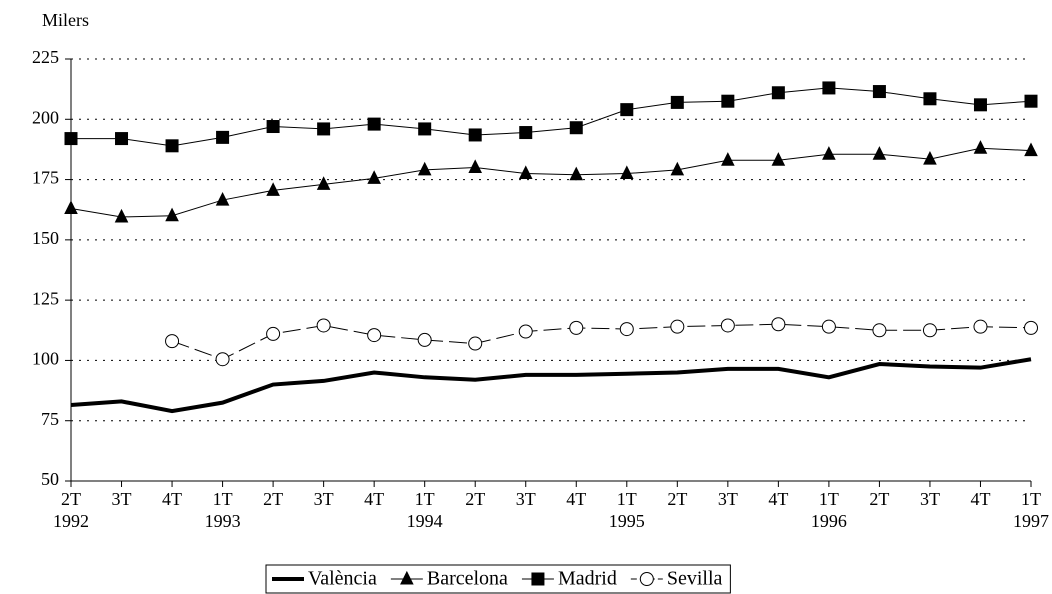 The width and height of the screenshot is (1052, 594). Describe the element at coordinates (627, 521) in the screenshot. I see `x-year-label: 1995` at that location.